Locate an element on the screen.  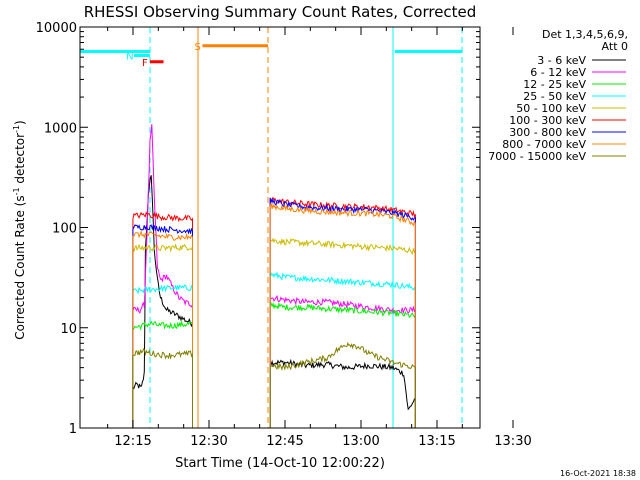
svg-text:Corrected Count Rate (s-1 dete: Corrected Count Rate (s-1 detector-1) is located at coordinates (19, 229).